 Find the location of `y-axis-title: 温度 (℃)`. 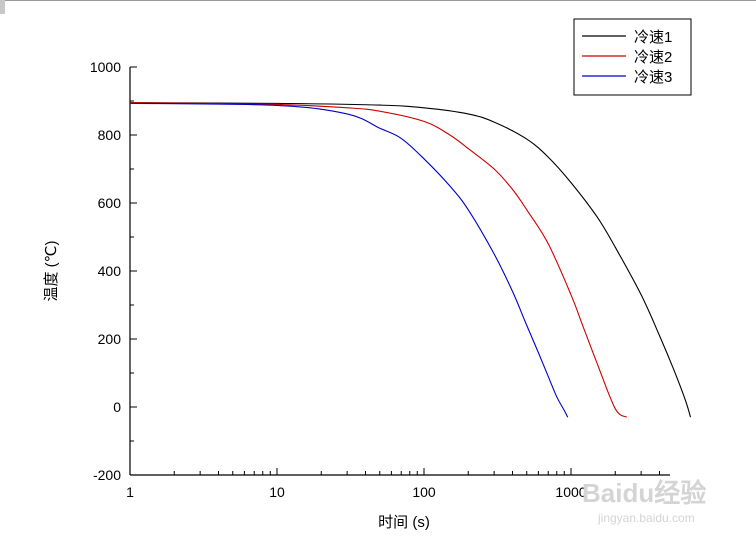

y-axis-title: 温度 (℃) is located at coordinates (51, 270).